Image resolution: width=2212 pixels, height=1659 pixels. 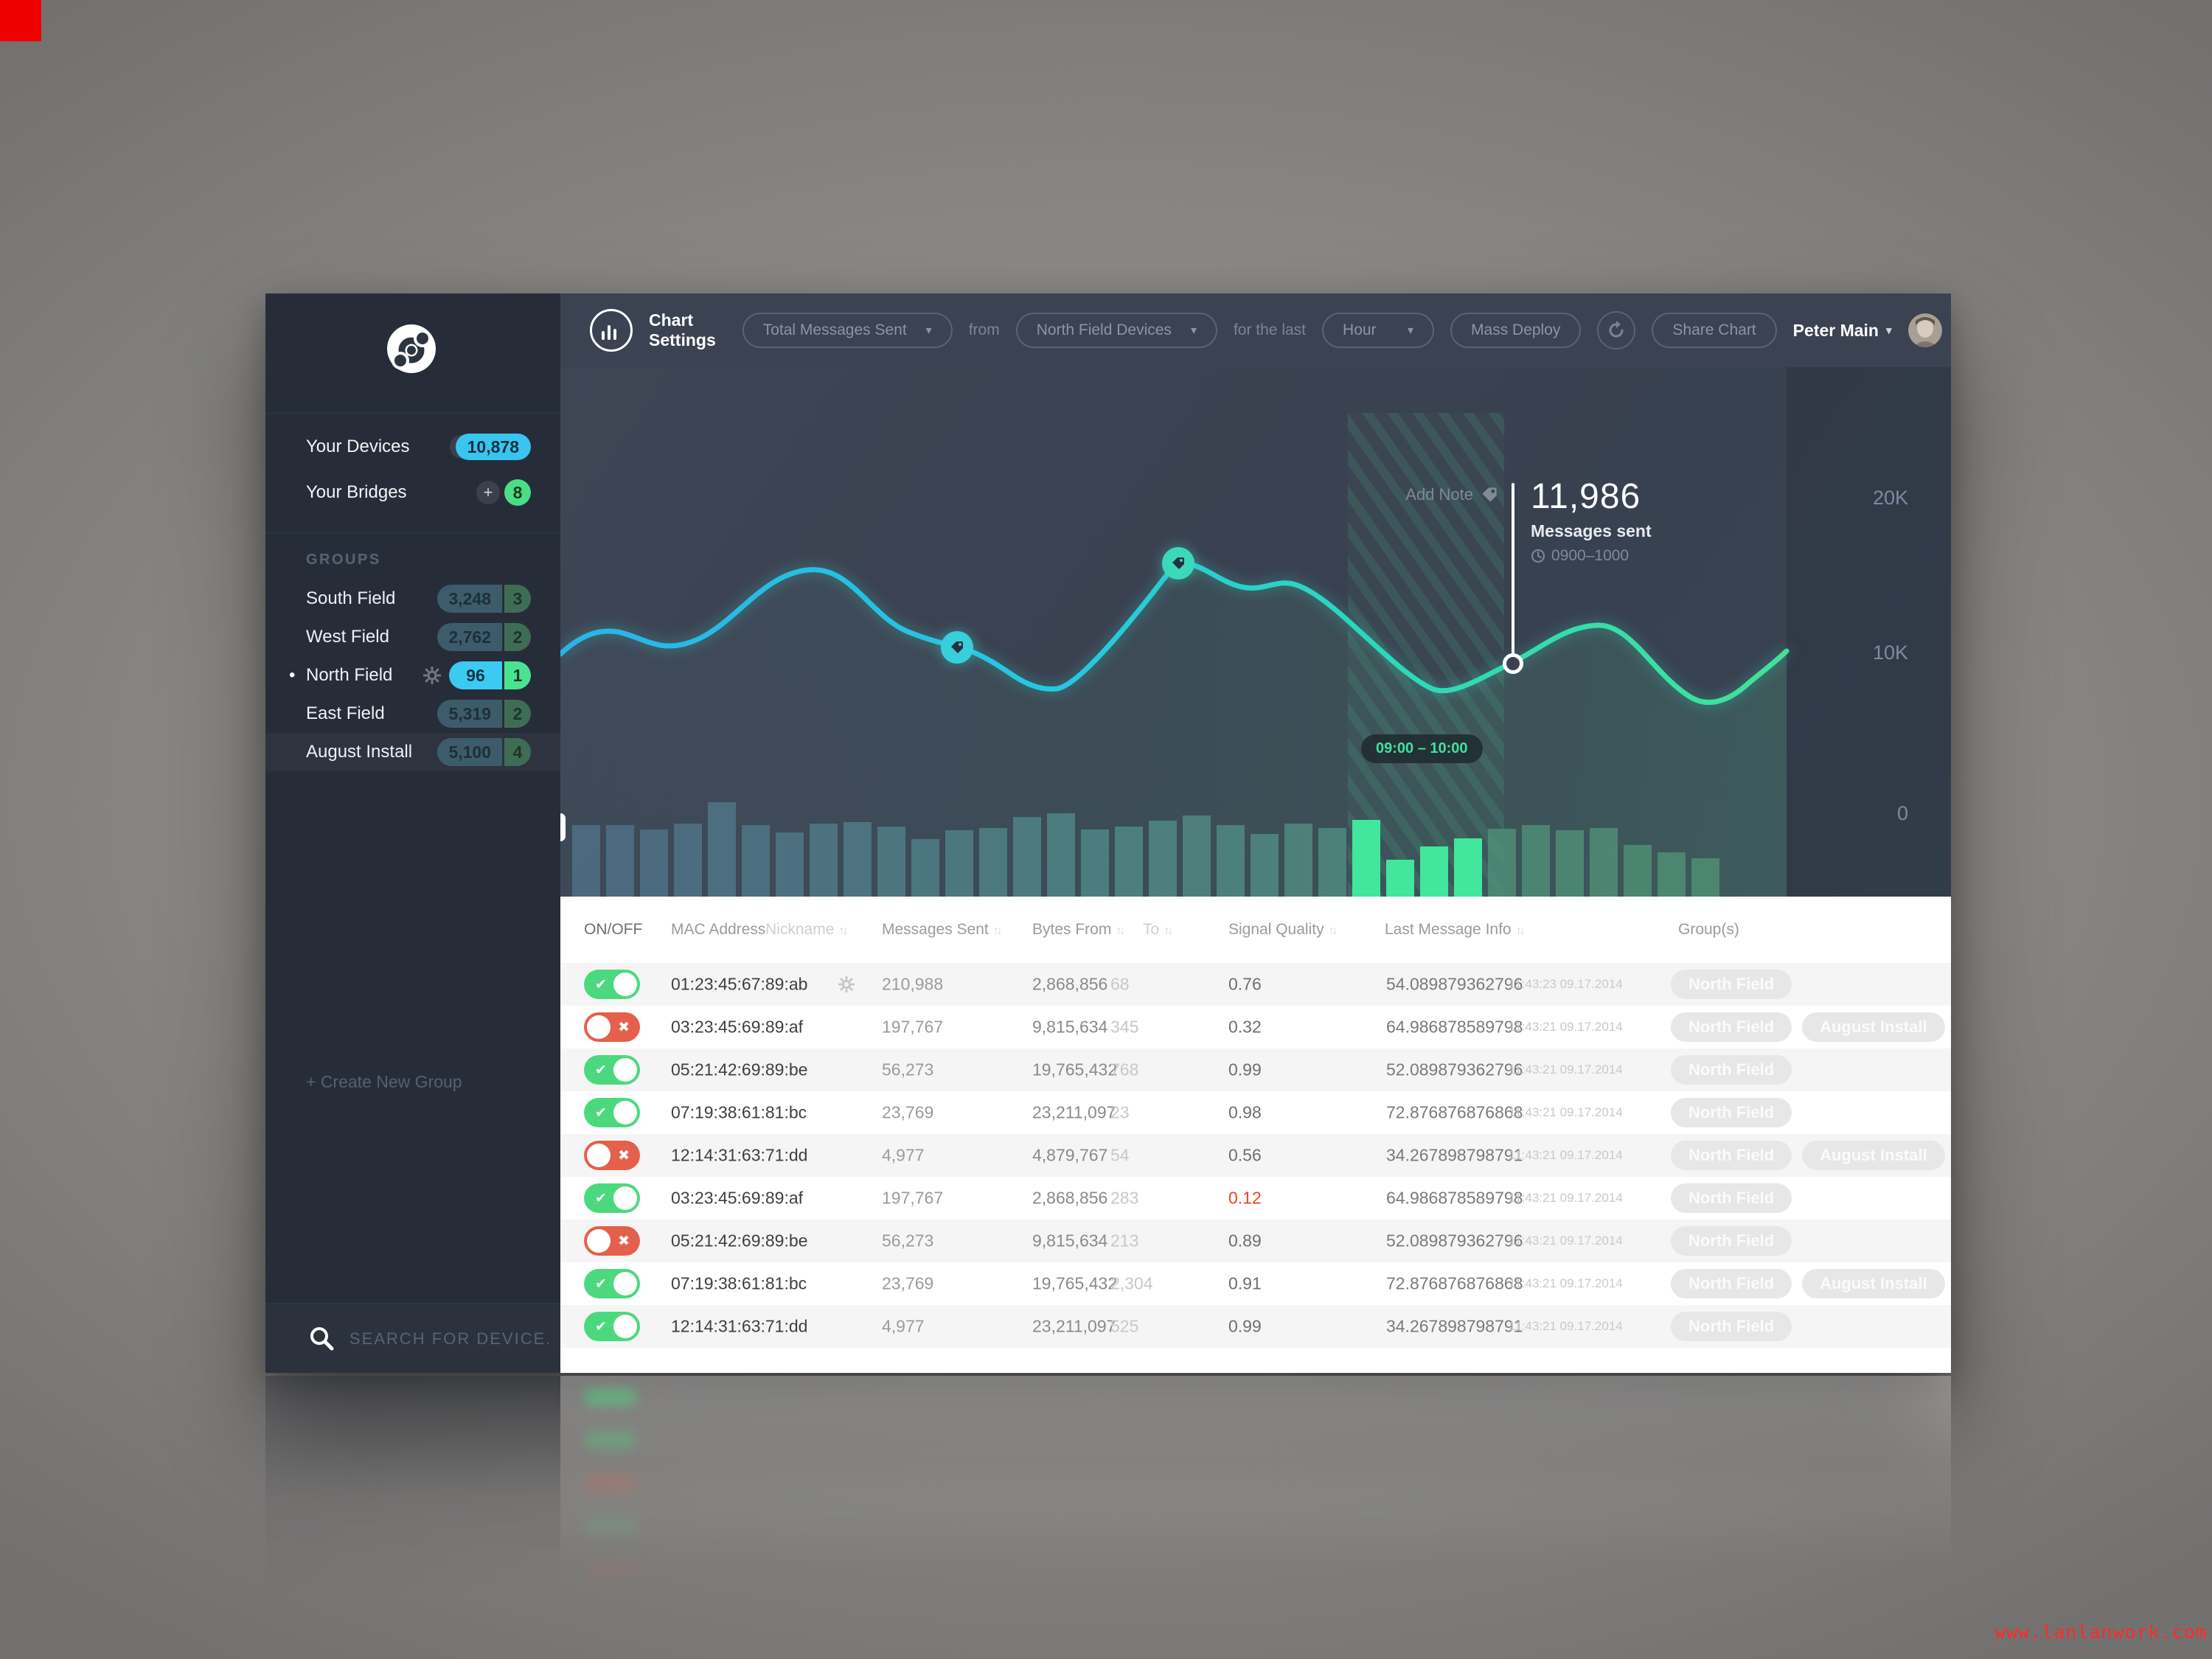 What do you see at coordinates (412, 599) in the screenshot?
I see `sidebar-group-item: • South Field 3,248 3` at bounding box center [412, 599].